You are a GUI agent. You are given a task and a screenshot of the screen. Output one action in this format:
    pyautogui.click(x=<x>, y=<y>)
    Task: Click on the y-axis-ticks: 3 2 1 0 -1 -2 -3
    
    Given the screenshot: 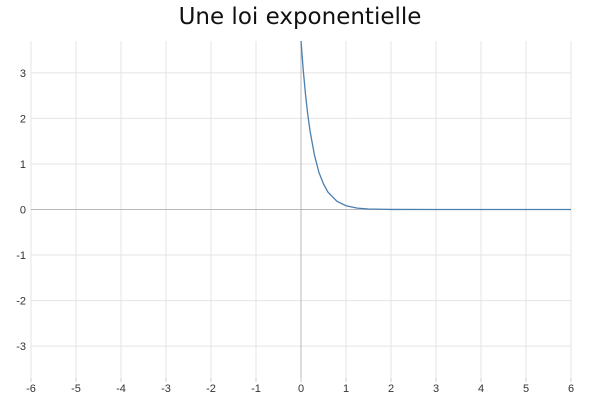 What is the action you would take?
    pyautogui.click(x=21, y=210)
    